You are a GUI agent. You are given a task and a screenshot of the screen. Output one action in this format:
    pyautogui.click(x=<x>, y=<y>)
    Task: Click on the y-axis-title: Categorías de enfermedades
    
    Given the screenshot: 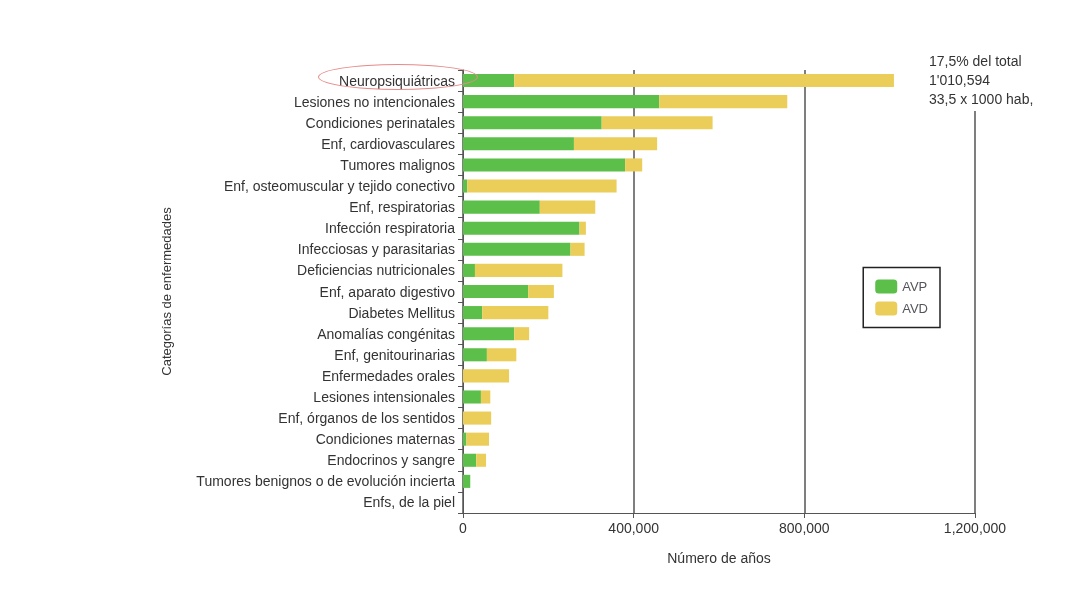 What is the action you would take?
    pyautogui.click(x=166, y=291)
    